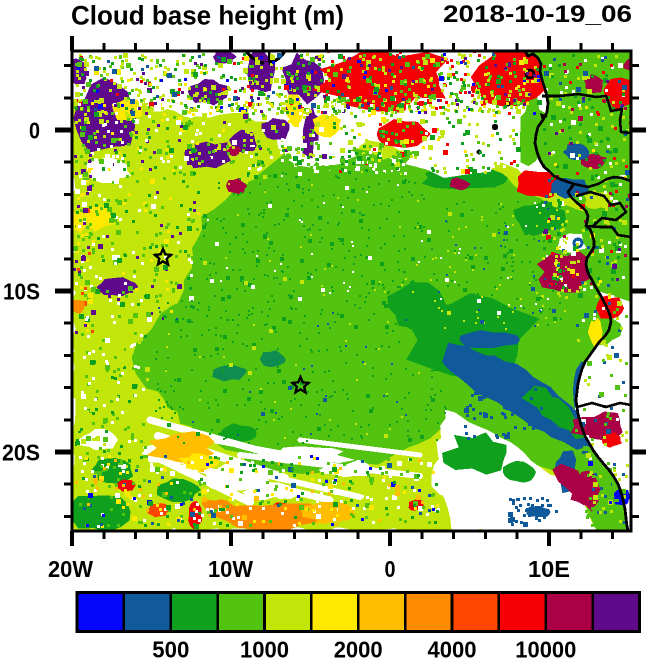 This screenshot has height=667, width=650. Describe the element at coordinates (545, 650) in the screenshot. I see `svg-text: 10000` at that location.